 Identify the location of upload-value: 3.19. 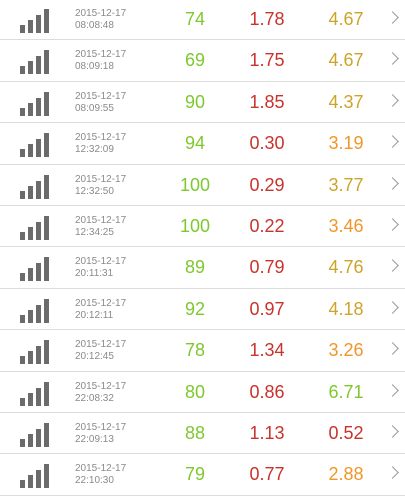
(346, 143).